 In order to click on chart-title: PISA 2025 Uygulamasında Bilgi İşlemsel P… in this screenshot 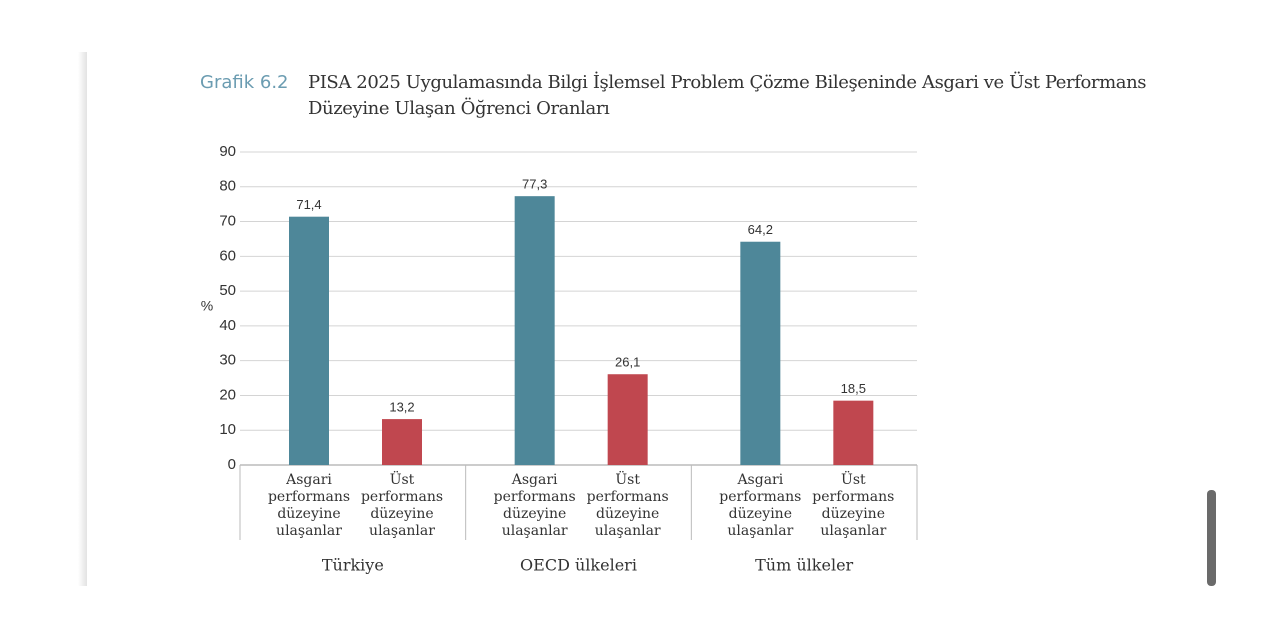, I will do `click(727, 95)`.